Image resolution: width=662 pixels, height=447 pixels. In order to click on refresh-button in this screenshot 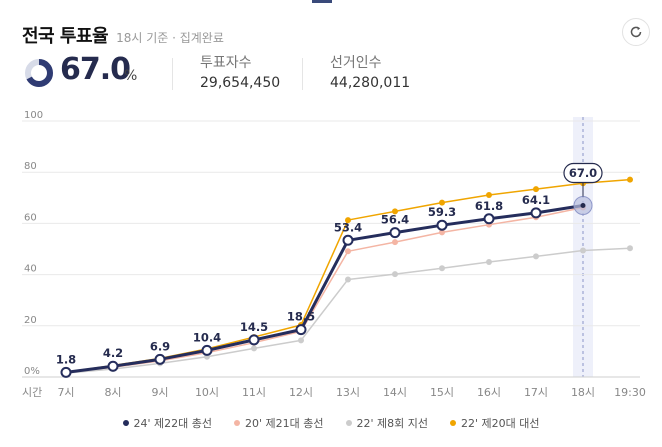, I will do `click(636, 32)`.